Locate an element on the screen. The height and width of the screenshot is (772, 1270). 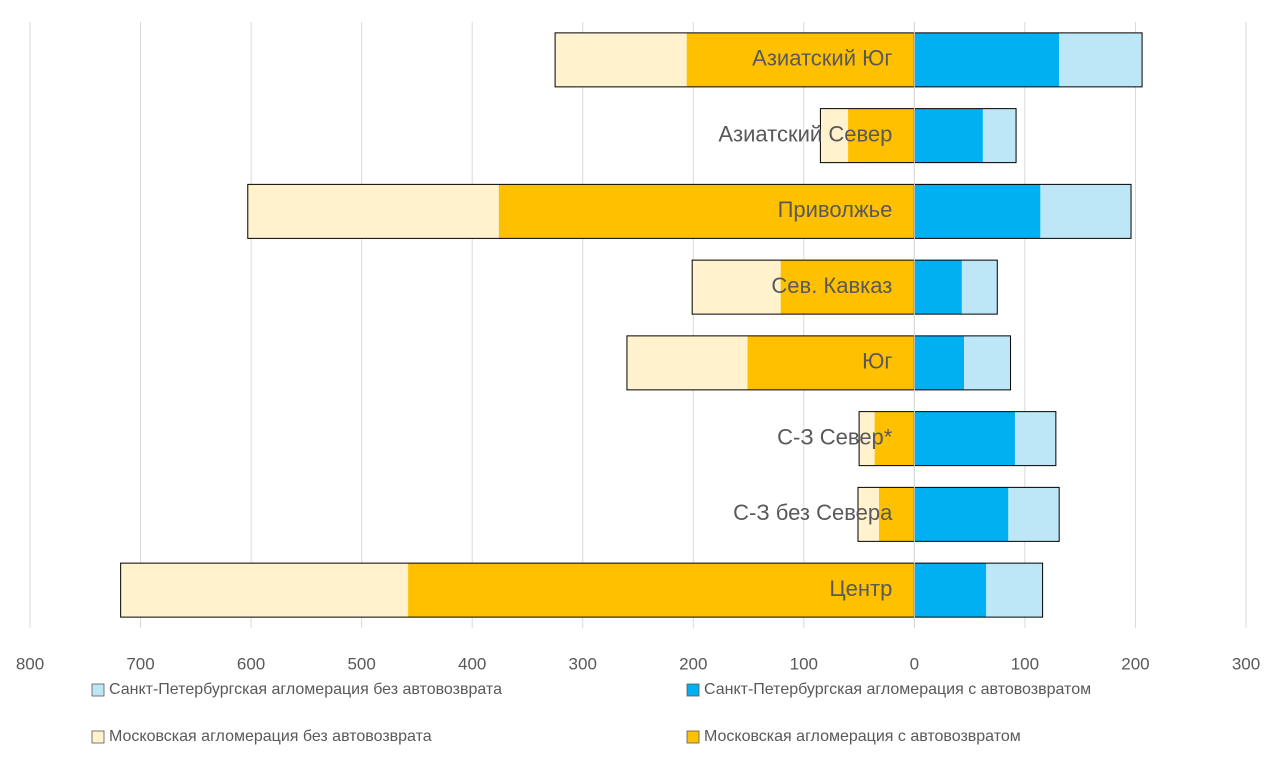
category-label: Азиатский Север is located at coordinates (805, 133).